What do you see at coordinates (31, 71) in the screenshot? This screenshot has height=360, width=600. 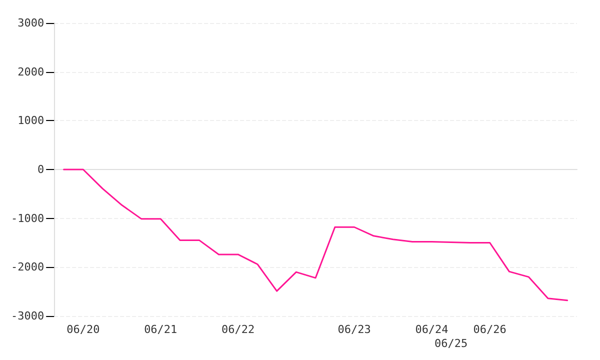 I see `y-tick-label: 2000` at bounding box center [31, 71].